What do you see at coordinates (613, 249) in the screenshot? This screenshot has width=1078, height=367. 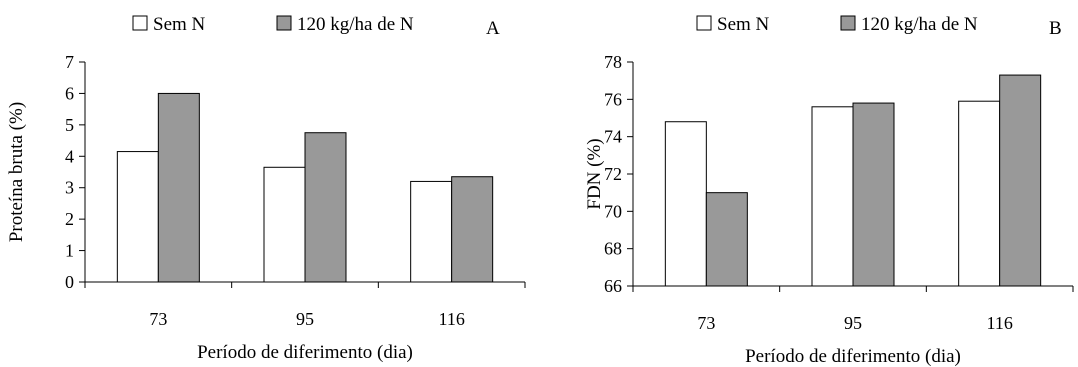 I see `y-tick-label: 68` at bounding box center [613, 249].